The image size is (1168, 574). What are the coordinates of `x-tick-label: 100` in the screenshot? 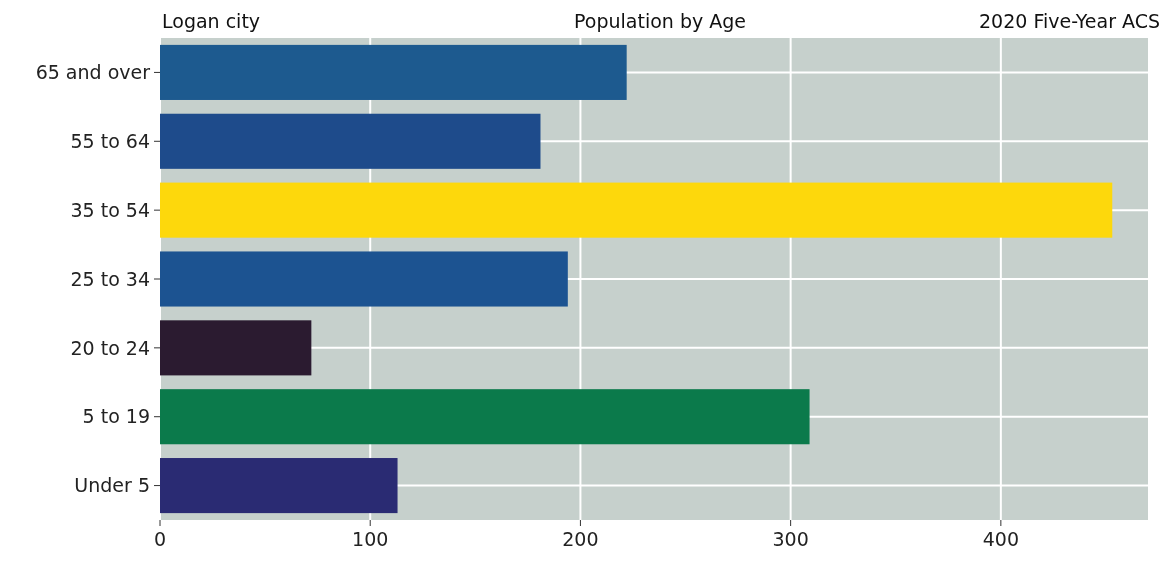 It's located at (370, 539).